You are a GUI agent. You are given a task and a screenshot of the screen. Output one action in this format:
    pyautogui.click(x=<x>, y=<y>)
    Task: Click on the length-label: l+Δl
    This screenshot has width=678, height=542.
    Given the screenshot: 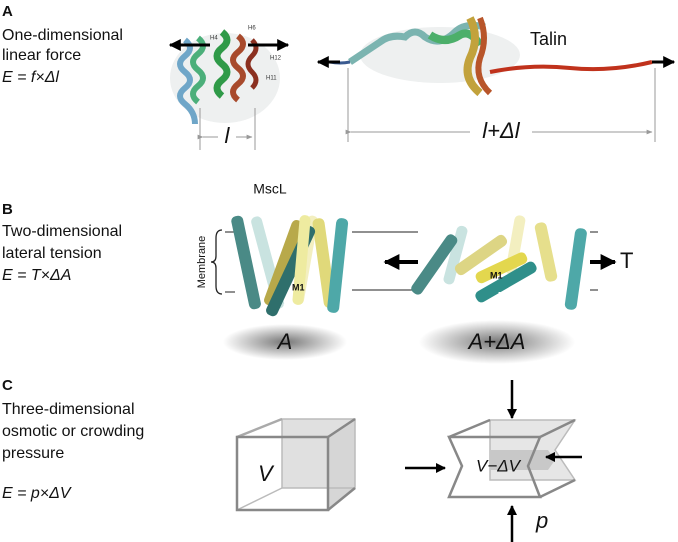 What is the action you would take?
    pyautogui.click(x=501, y=130)
    